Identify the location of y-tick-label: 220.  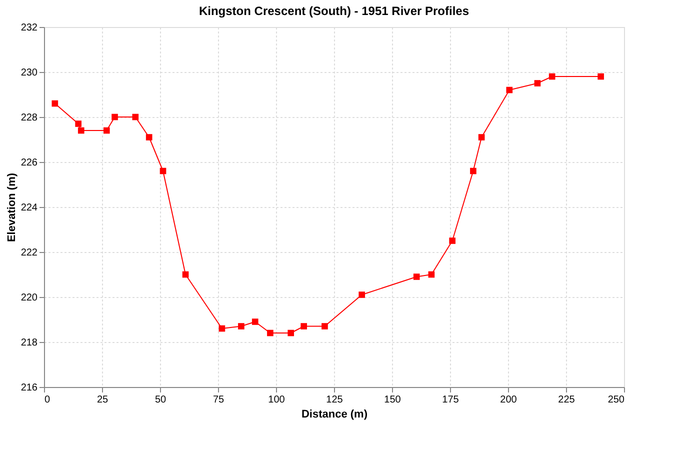
(29, 298).